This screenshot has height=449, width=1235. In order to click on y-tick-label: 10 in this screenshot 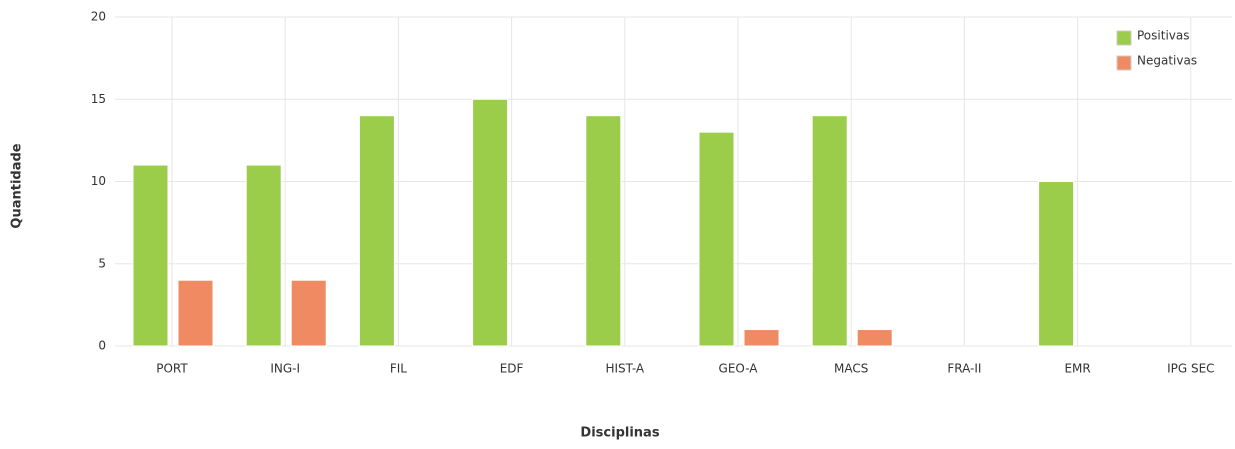, I will do `click(98, 181)`.